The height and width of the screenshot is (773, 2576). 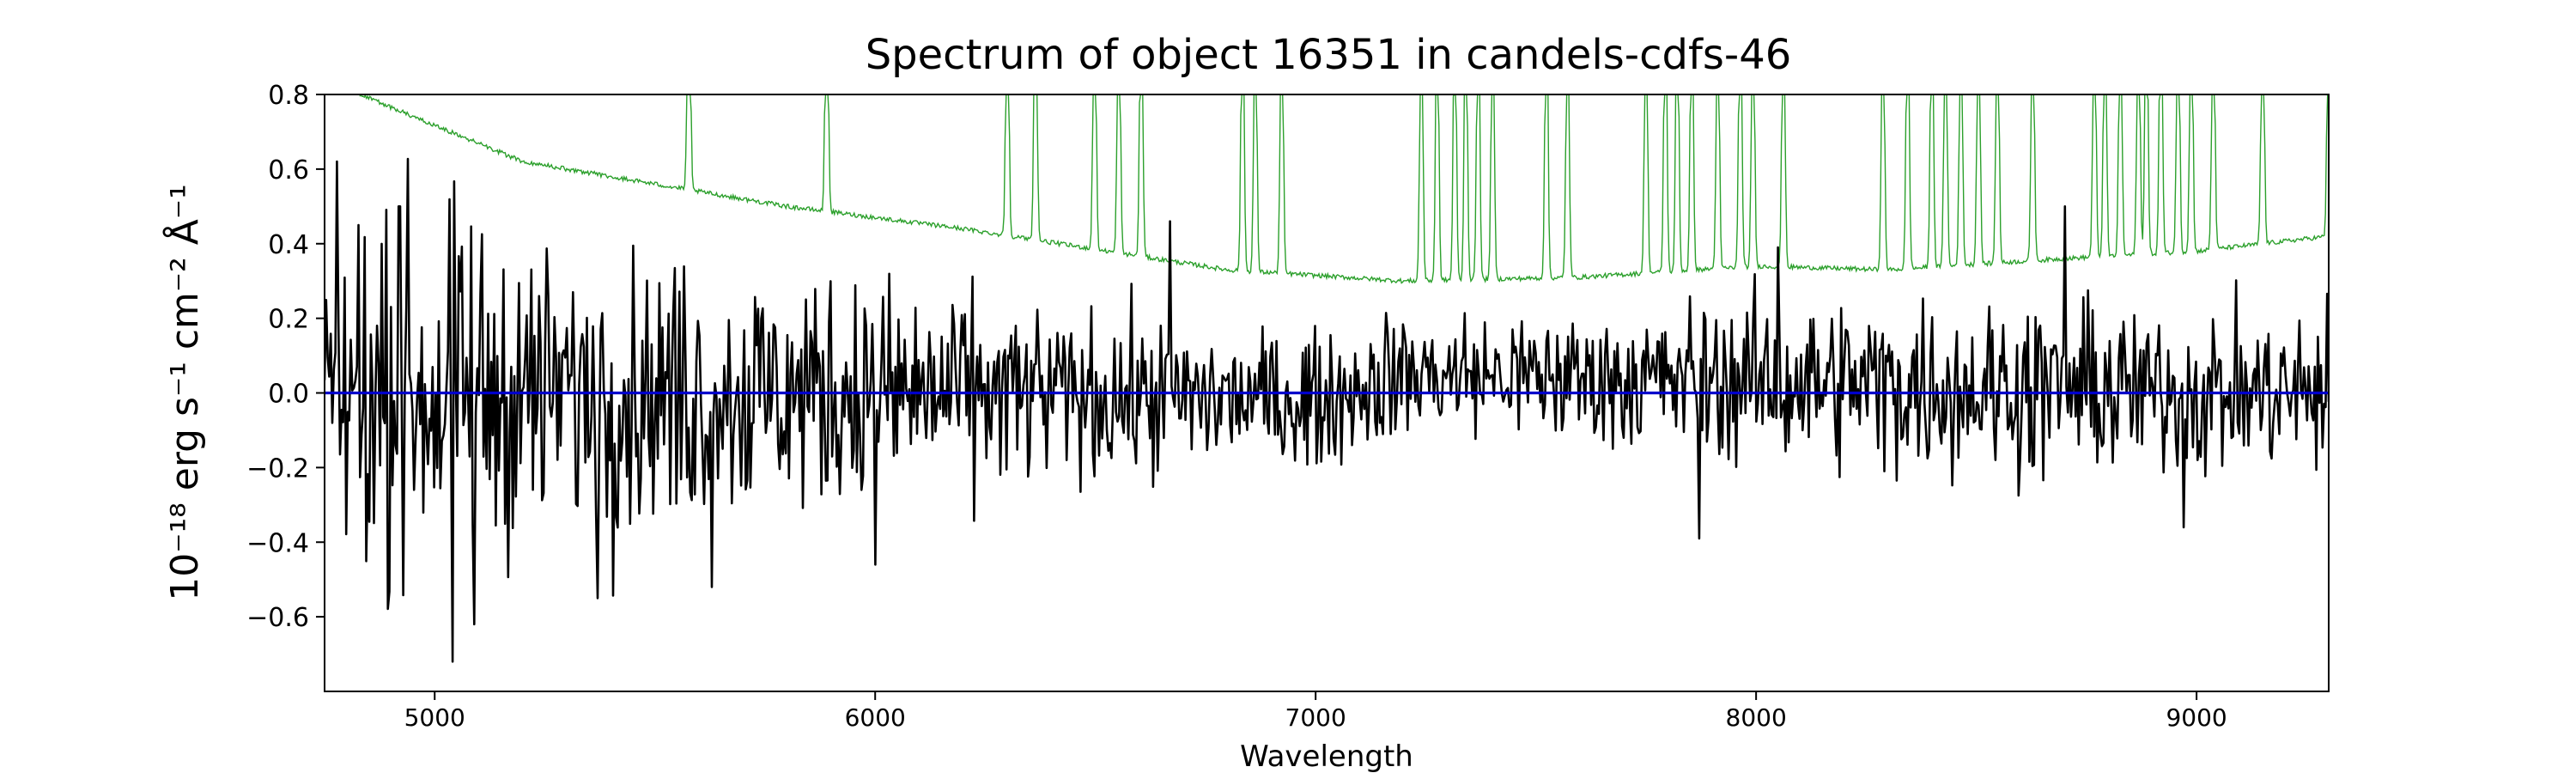 What do you see at coordinates (2196, 717) in the screenshot?
I see `x-tick-label: 9000` at bounding box center [2196, 717].